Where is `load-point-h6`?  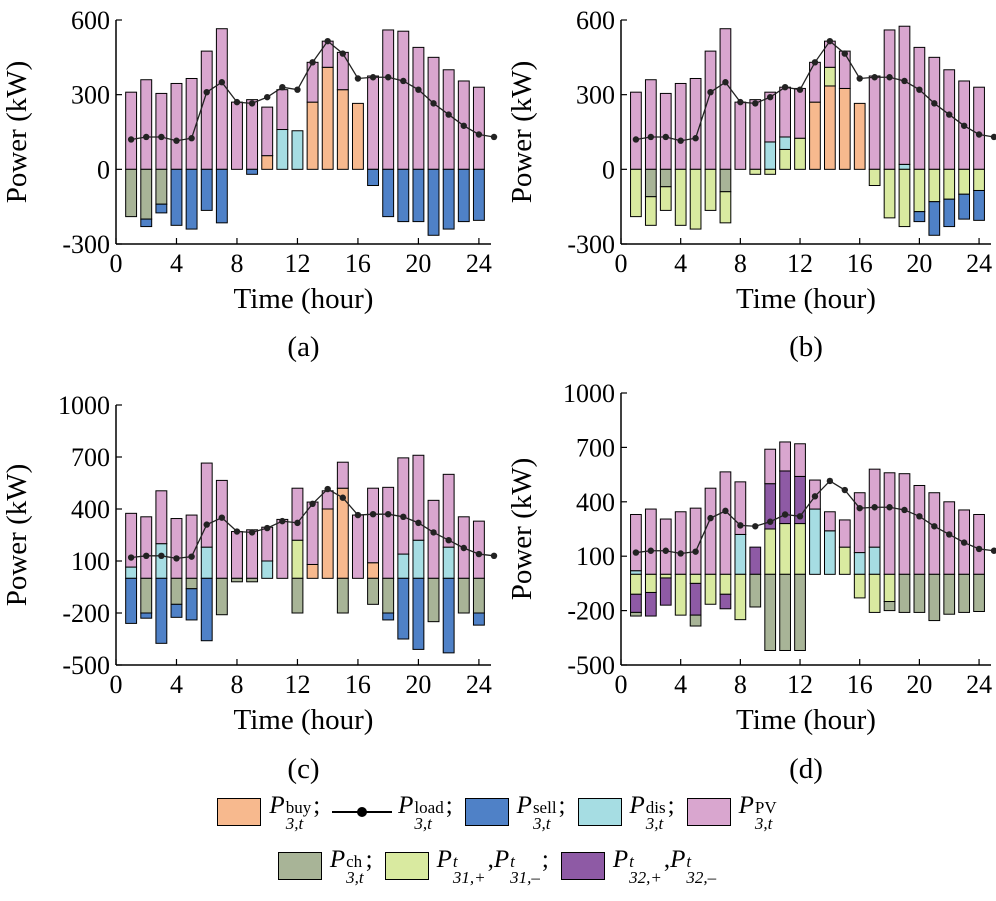
load-point-h6 is located at coordinates (206, 524).